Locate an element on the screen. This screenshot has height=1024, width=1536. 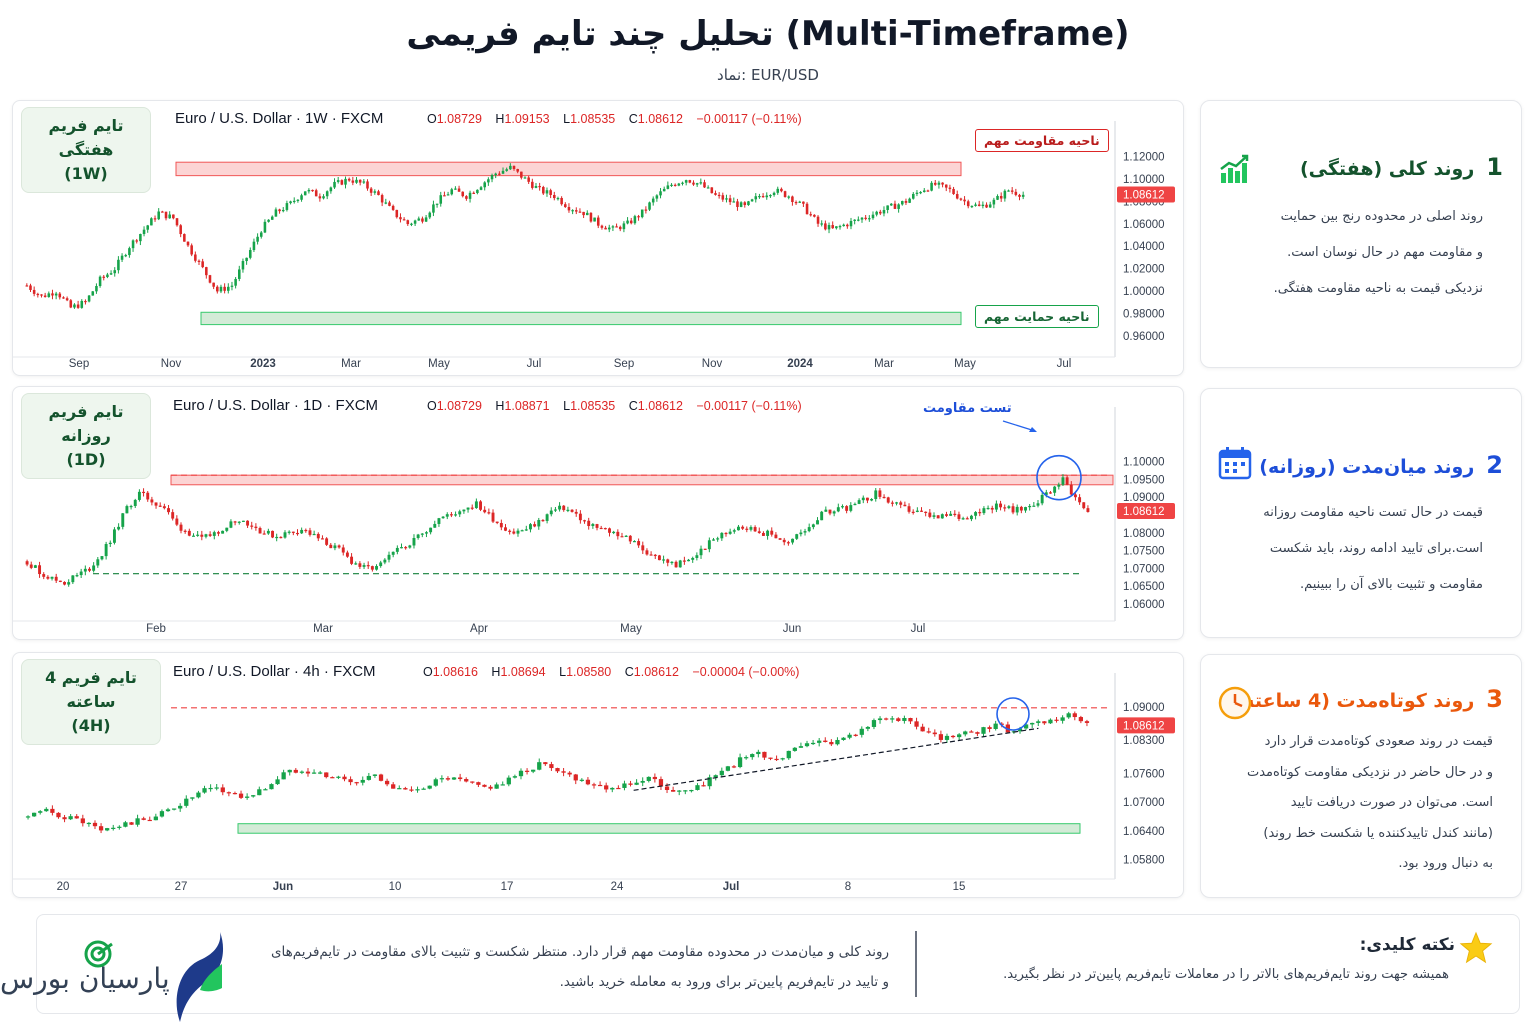
x-tick-label: Jul is located at coordinates (918, 629).